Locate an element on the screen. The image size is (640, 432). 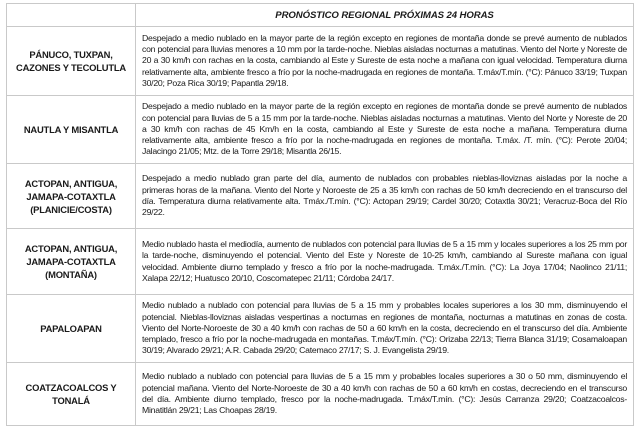
table-title: PRONÓSTICO REGIONAL PRÓXIMAS 24 HORAS is located at coordinates (384, 15).